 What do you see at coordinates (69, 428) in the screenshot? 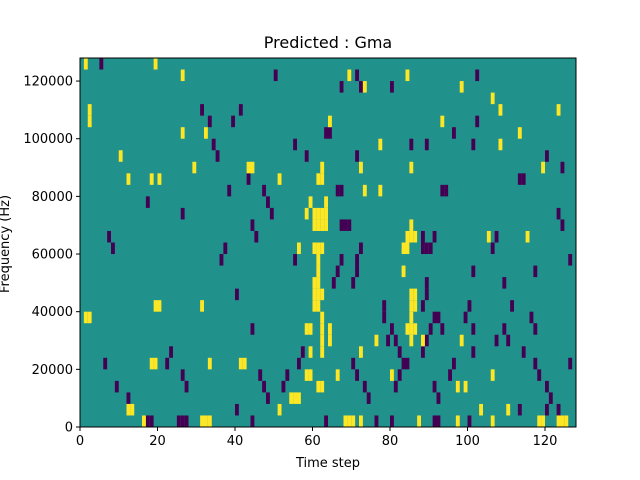
I see `y-tick-label: 0` at bounding box center [69, 428].